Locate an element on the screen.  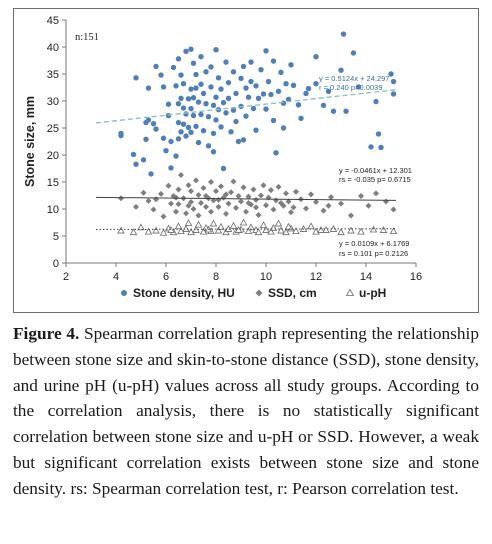
ssd-trend-equation: y = -0.0461x + 12.301 is located at coordinates (375, 170).